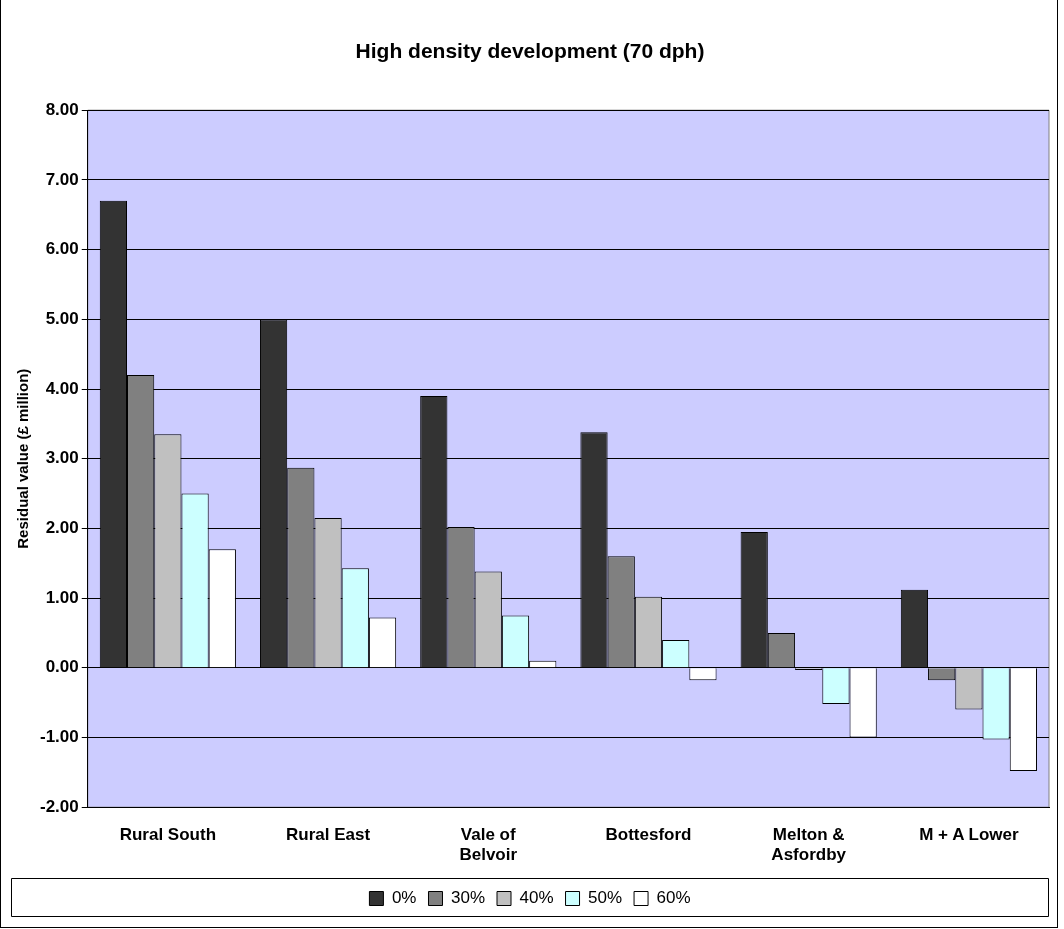  What do you see at coordinates (809, 845) in the screenshot?
I see `x-tick-label: Melton & Asfordby` at bounding box center [809, 845].